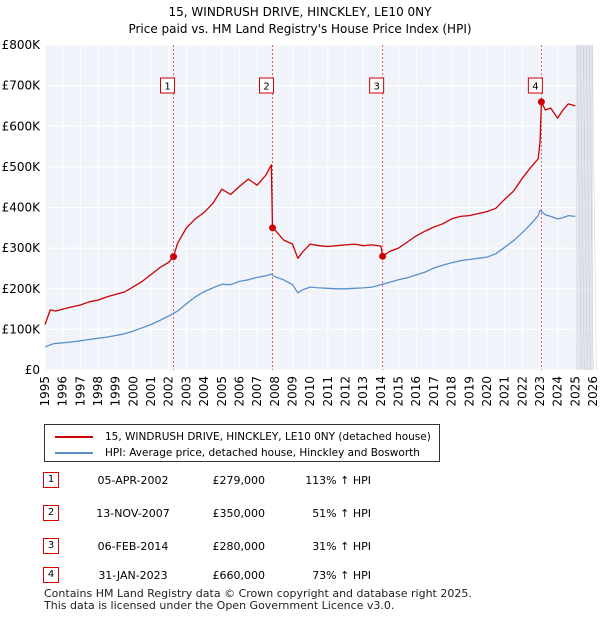 This screenshot has height=620, width=600. What do you see at coordinates (22, 86) in the screenshot?
I see `y-tick-label: £700K` at bounding box center [22, 86].